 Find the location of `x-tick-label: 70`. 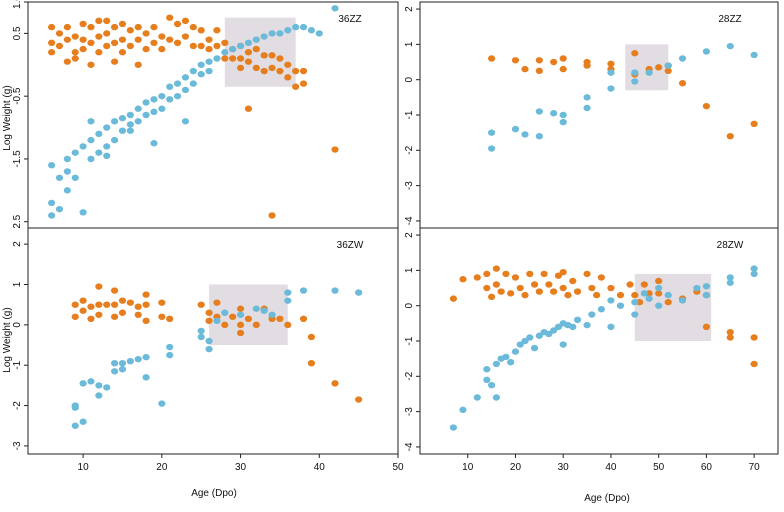

x-tick-label: 70 is located at coordinates (755, 467).